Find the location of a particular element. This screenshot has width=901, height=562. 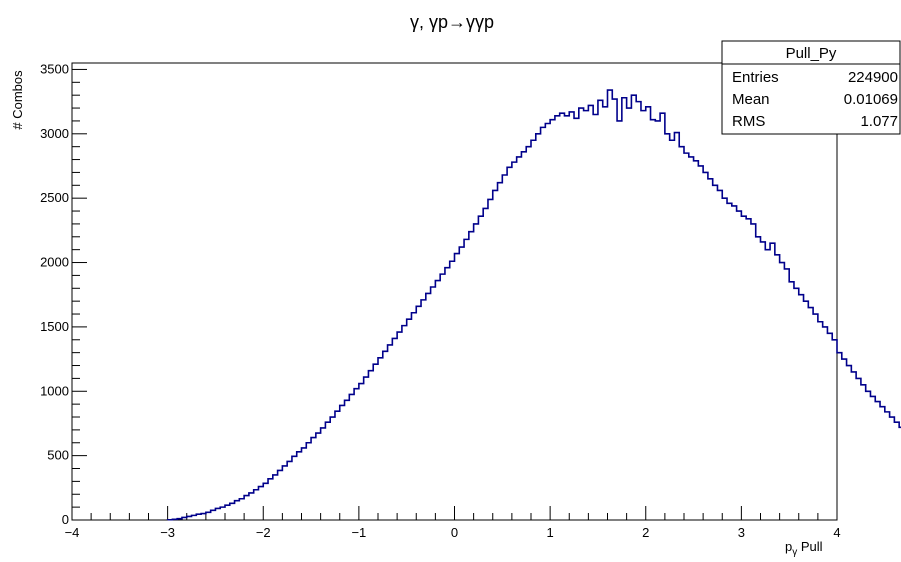

x-tick-label: −3 is located at coordinates (167, 532).